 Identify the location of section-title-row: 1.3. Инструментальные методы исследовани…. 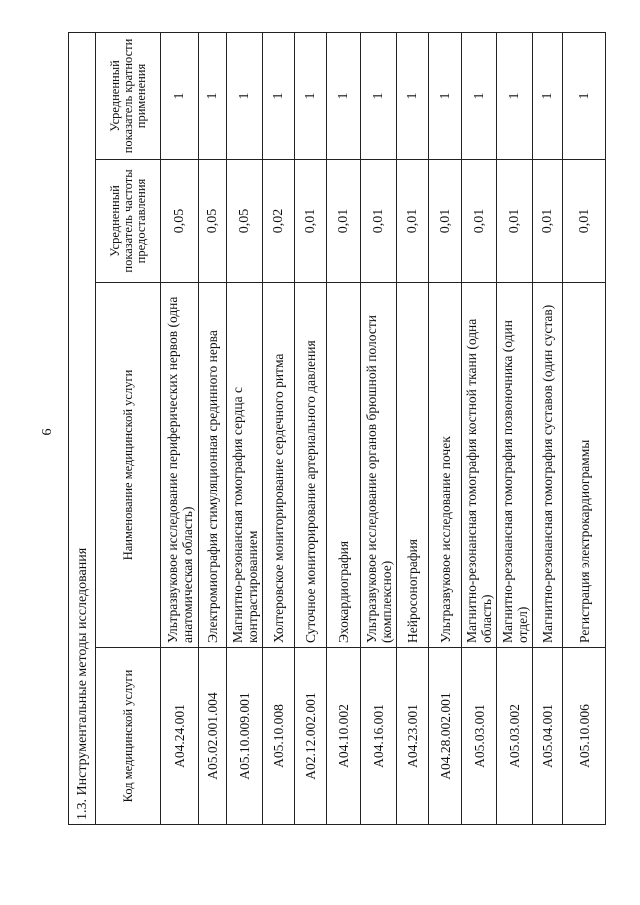
(82, 428).